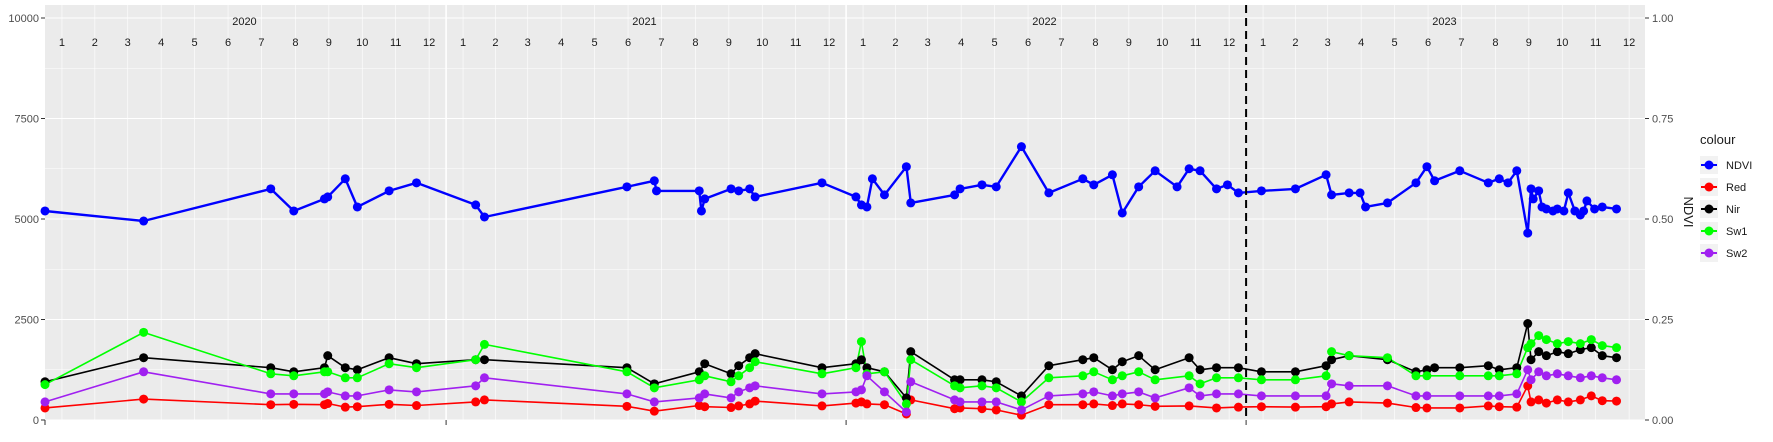 This screenshot has height=442, width=1773. I want to click on right-y-axis: 0.00 0.25 0.50 0.75 1.00, so click(1659, 220).